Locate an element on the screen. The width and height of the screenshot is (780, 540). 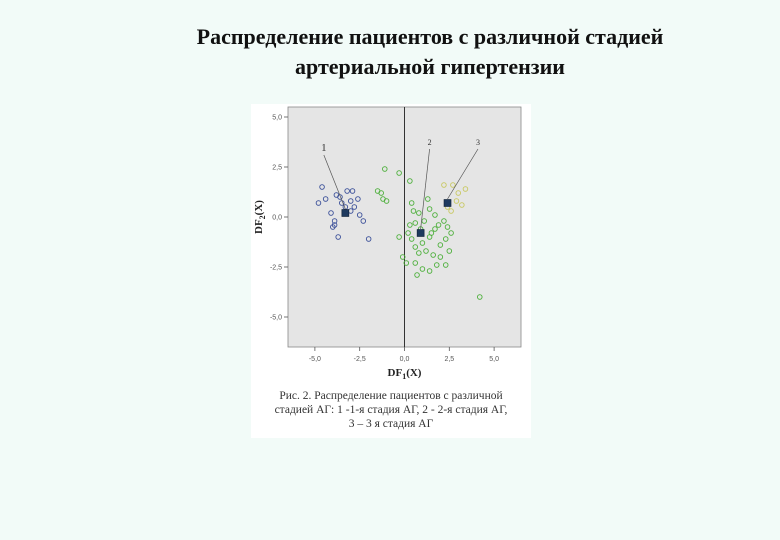
x-axis-label: DF1(X) is located at coordinates (405, 374).